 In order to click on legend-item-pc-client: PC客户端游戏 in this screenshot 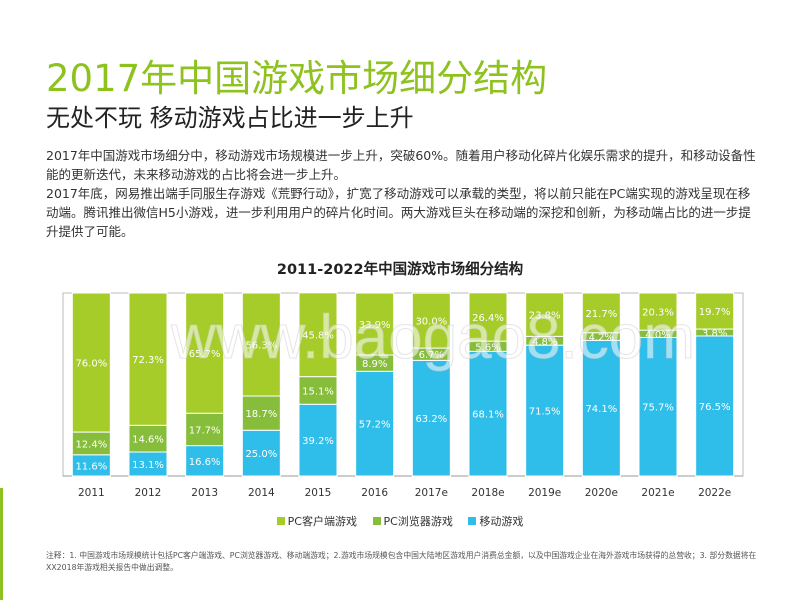, I will do `click(316, 521)`.